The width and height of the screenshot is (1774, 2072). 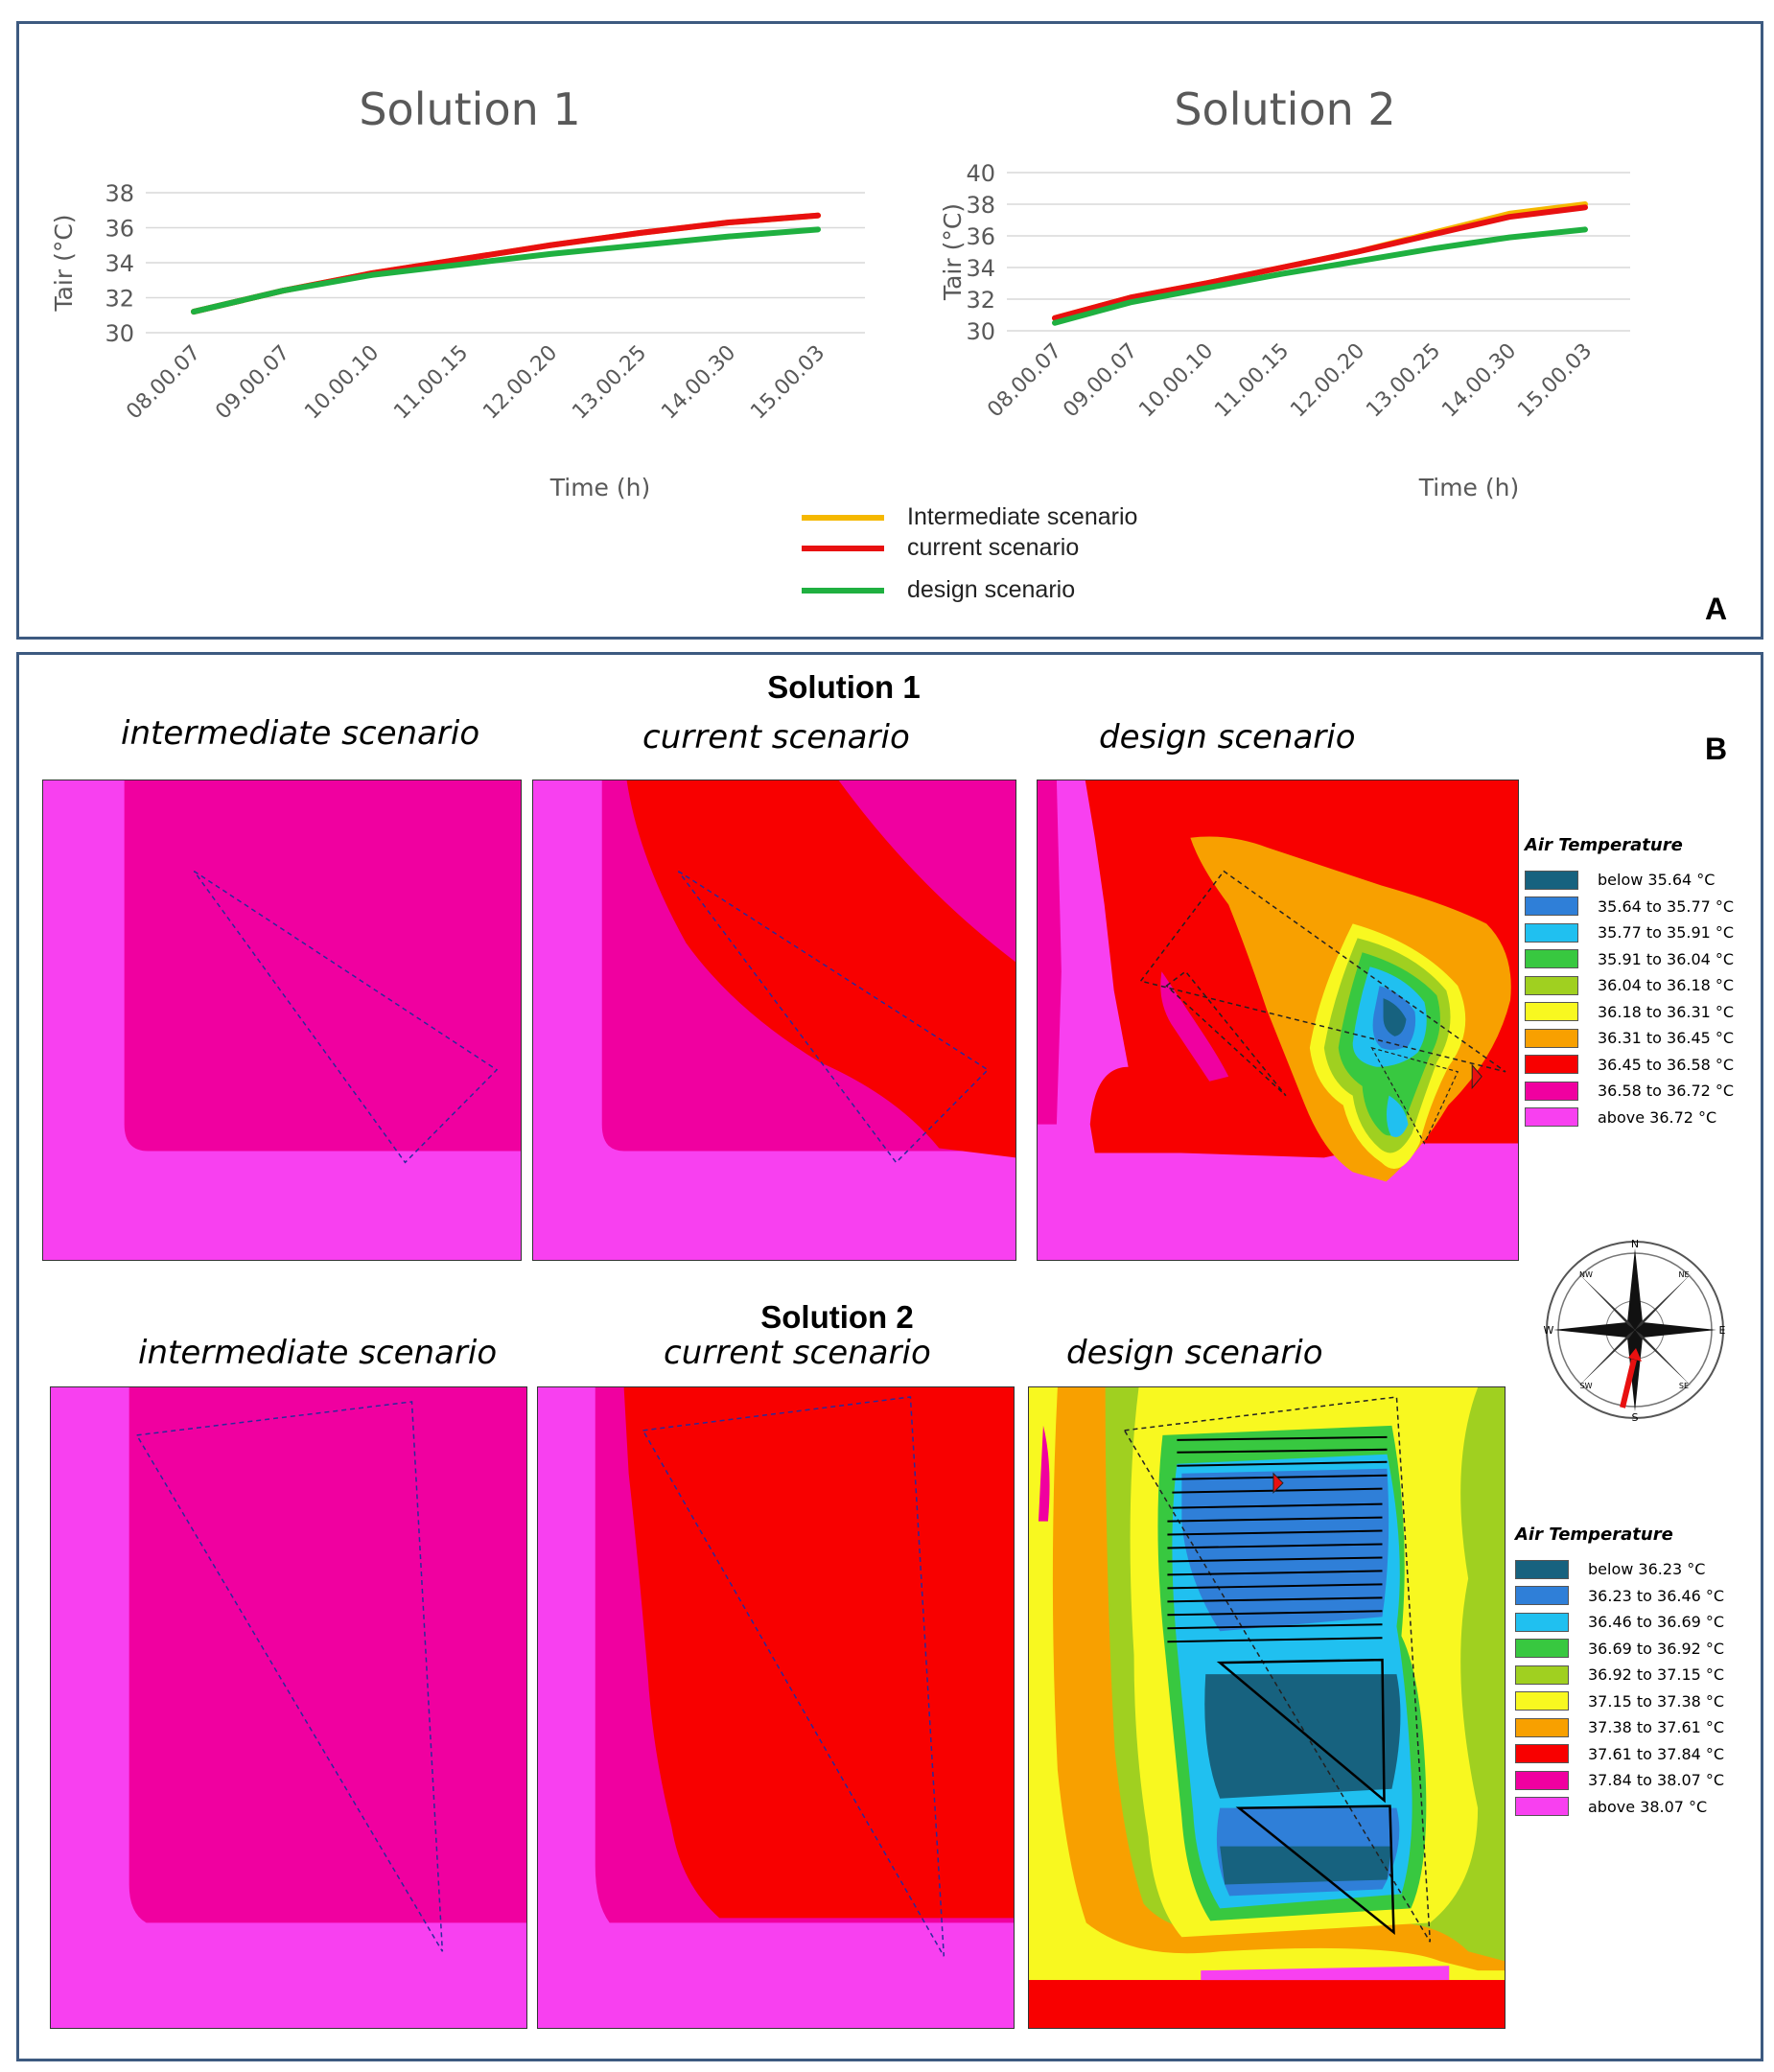 I want to click on legend2-row: 36.46 to 36.69 °C, so click(x=1619, y=1622).